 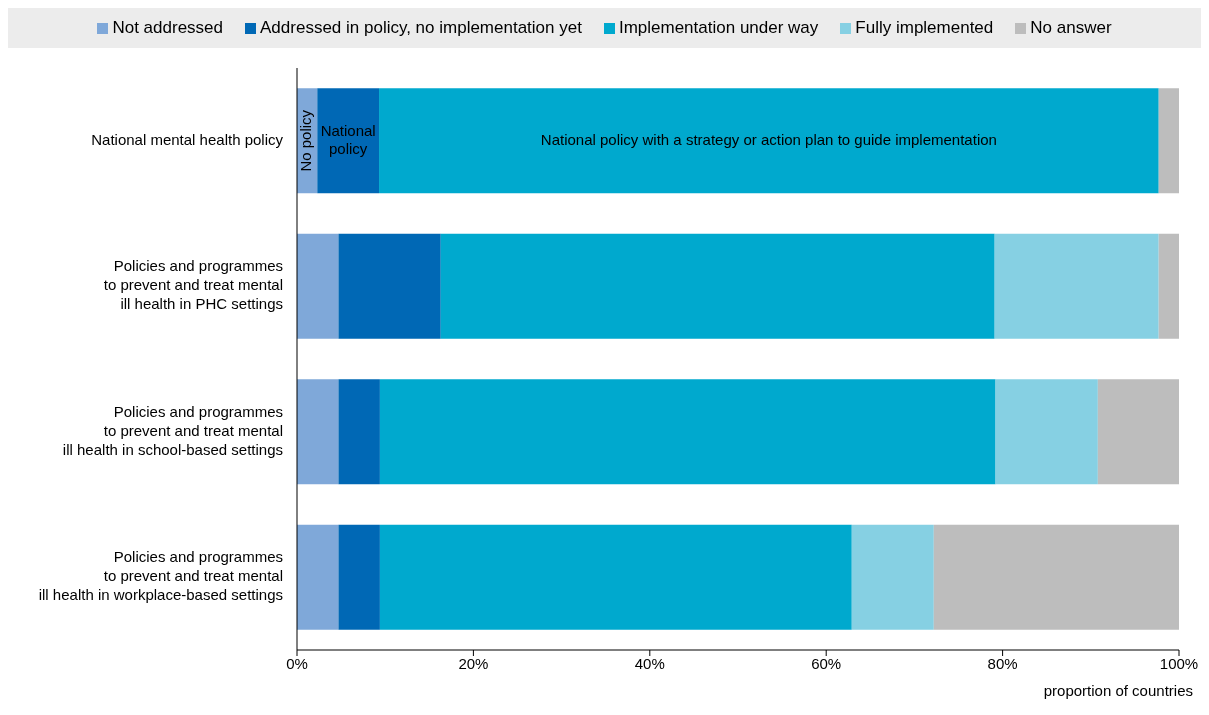 What do you see at coordinates (172, 430) in the screenshot?
I see `y-tick-label: Policies and programmes to prevent and treat mental ill health in school-based settings` at bounding box center [172, 430].